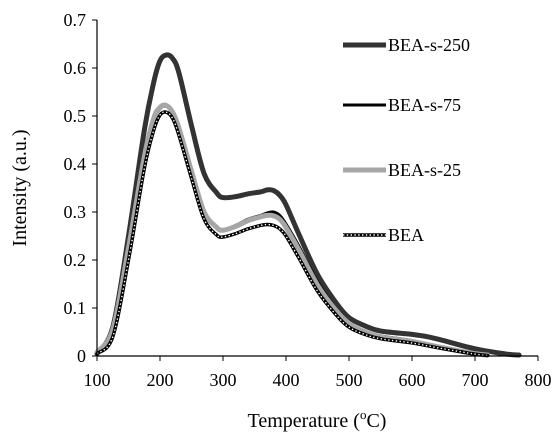  I want to click on legend-entry-bea-s-75: BEA-s-75, so click(402, 105).